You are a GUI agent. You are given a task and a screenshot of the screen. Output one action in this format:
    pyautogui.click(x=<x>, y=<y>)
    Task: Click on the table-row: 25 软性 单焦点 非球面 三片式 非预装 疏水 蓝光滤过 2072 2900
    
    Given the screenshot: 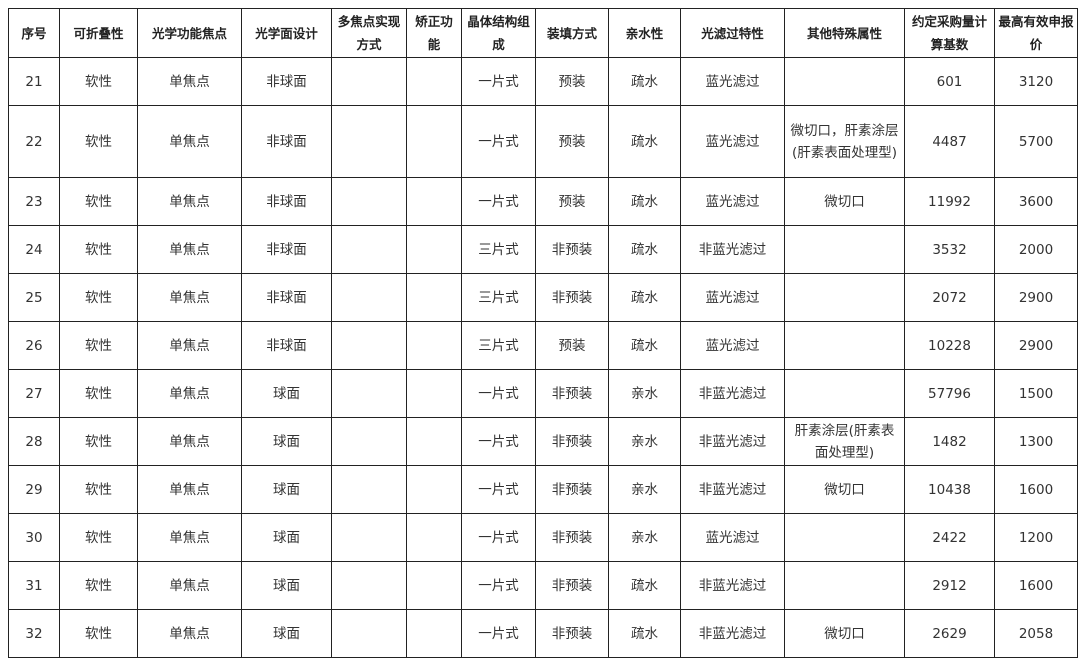 What is the action you would take?
    pyautogui.click(x=543, y=297)
    